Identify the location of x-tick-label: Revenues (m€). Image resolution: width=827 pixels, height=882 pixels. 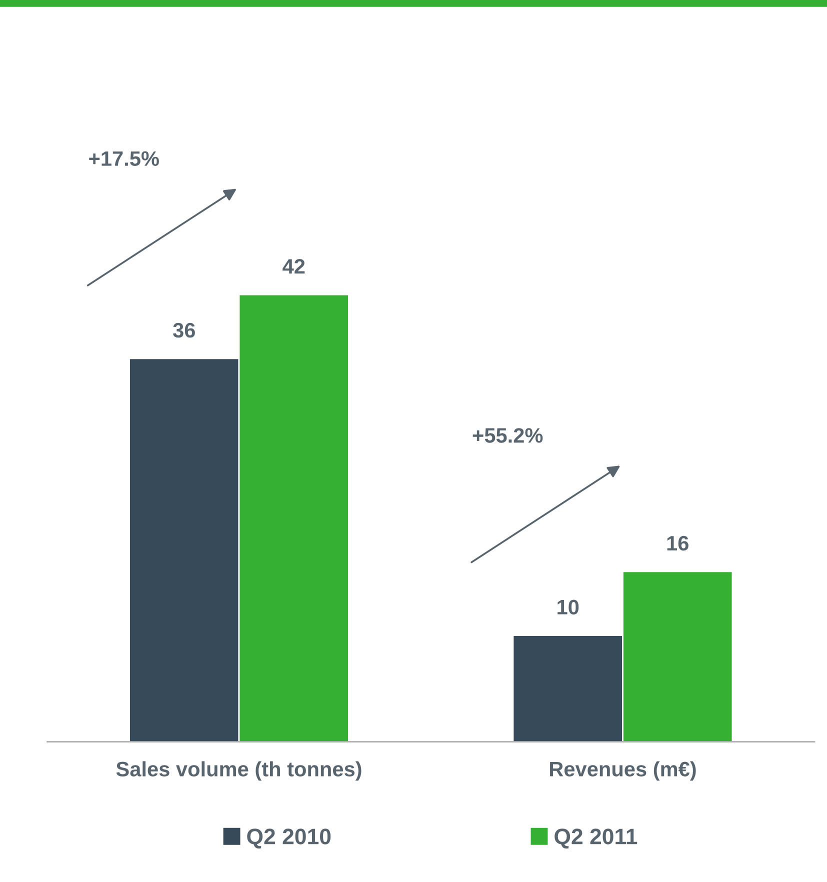
(623, 771).